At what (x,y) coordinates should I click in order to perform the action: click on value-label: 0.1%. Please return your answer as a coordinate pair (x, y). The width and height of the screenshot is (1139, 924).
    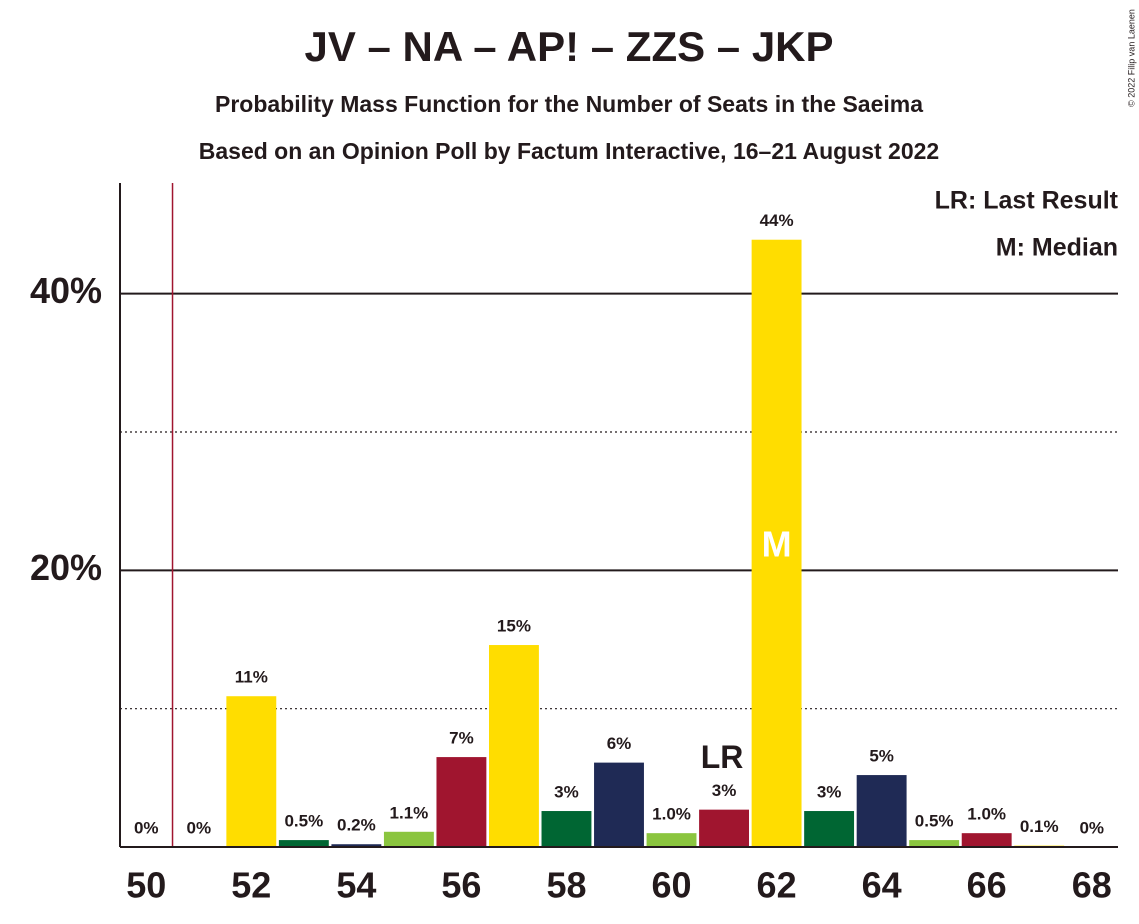
    Looking at the image, I should click on (1039, 826).